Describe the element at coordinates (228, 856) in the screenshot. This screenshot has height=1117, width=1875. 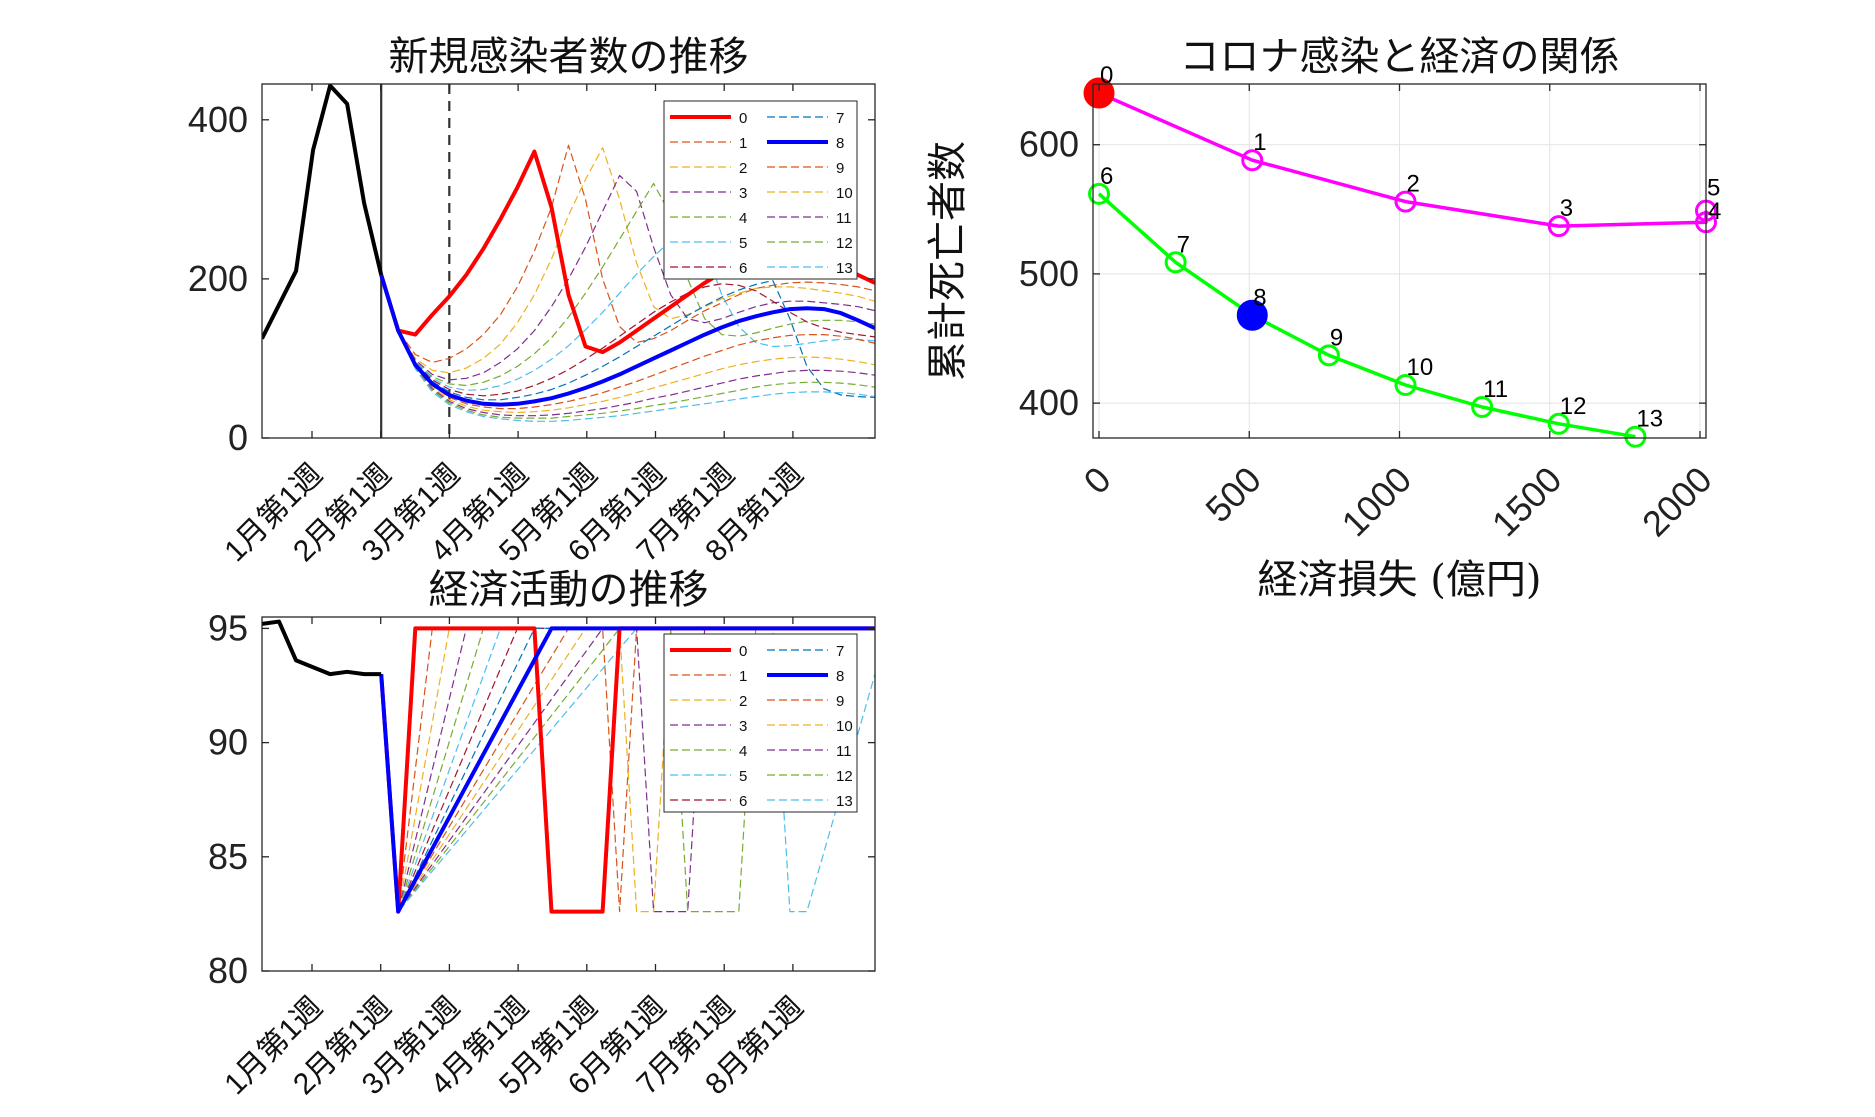
I see `ytick-label: 85` at that location.